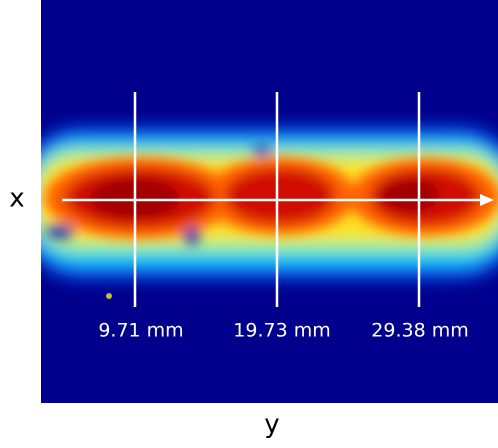  Describe the element at coordinates (281, 331) in the screenshot. I see `marker-label: 19.73 mm` at that location.